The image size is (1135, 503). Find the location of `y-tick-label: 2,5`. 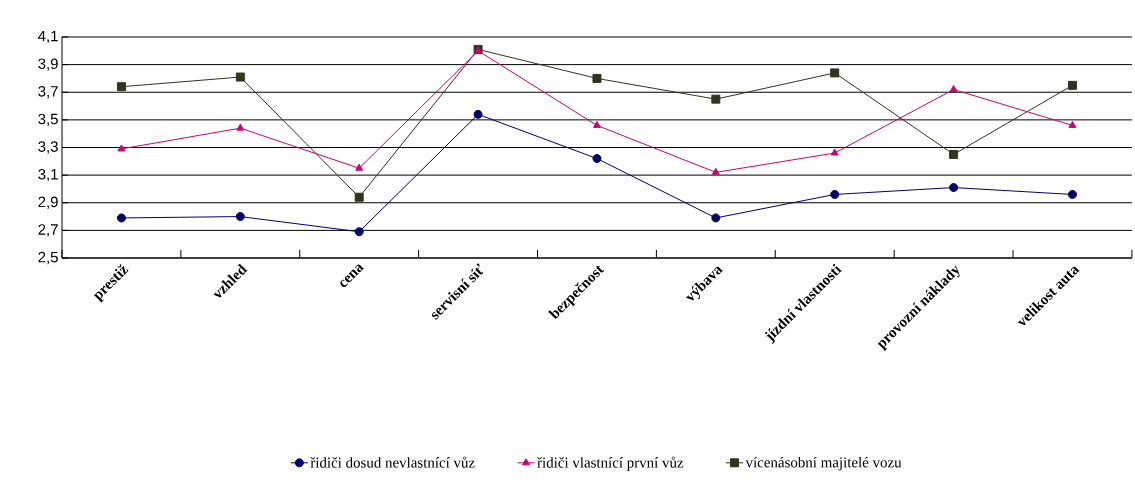

y-tick-label: 2,5 is located at coordinates (48, 258).